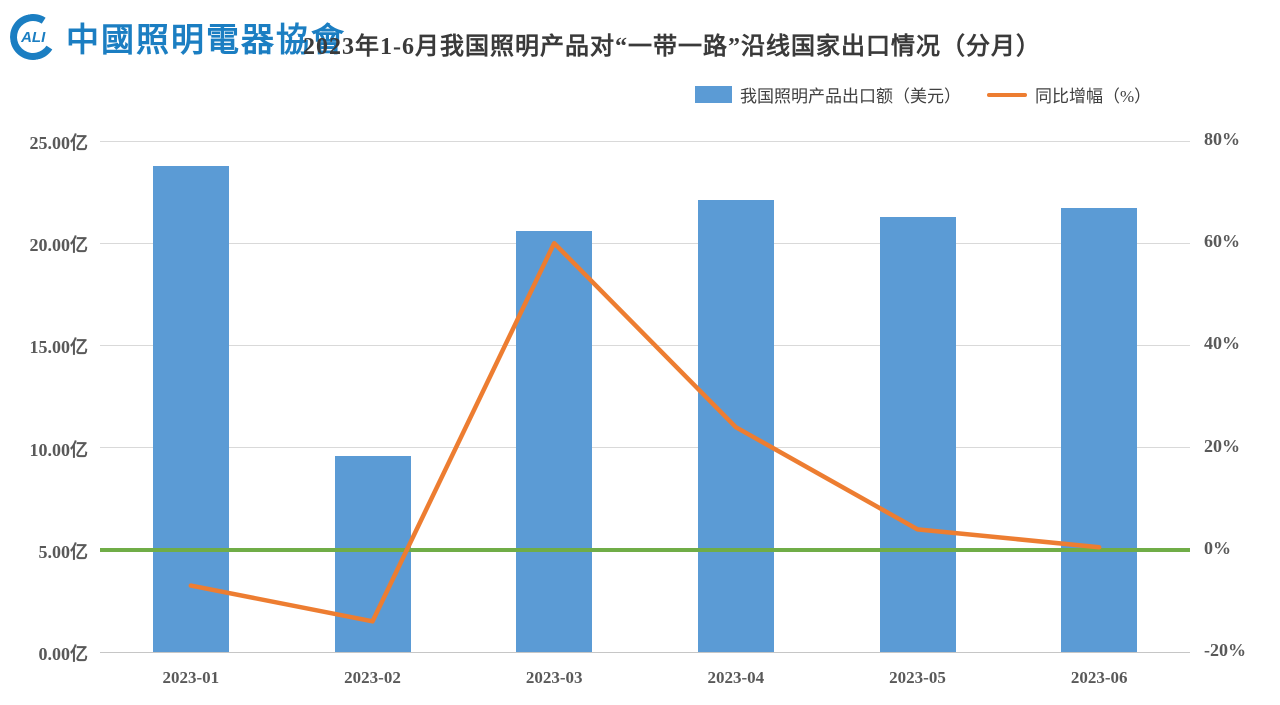  Describe the element at coordinates (1222, 139) in the screenshot. I see `y-axis-right-label: 80%` at that location.